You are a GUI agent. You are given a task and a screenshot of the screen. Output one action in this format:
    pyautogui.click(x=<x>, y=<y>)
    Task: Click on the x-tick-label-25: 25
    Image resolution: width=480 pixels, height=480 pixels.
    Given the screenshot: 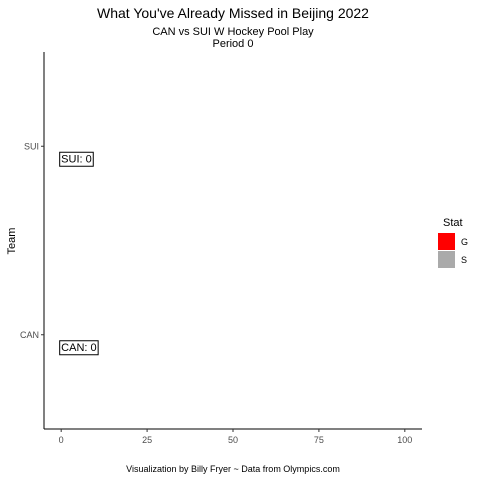 What is the action you would take?
    pyautogui.click(x=147, y=440)
    